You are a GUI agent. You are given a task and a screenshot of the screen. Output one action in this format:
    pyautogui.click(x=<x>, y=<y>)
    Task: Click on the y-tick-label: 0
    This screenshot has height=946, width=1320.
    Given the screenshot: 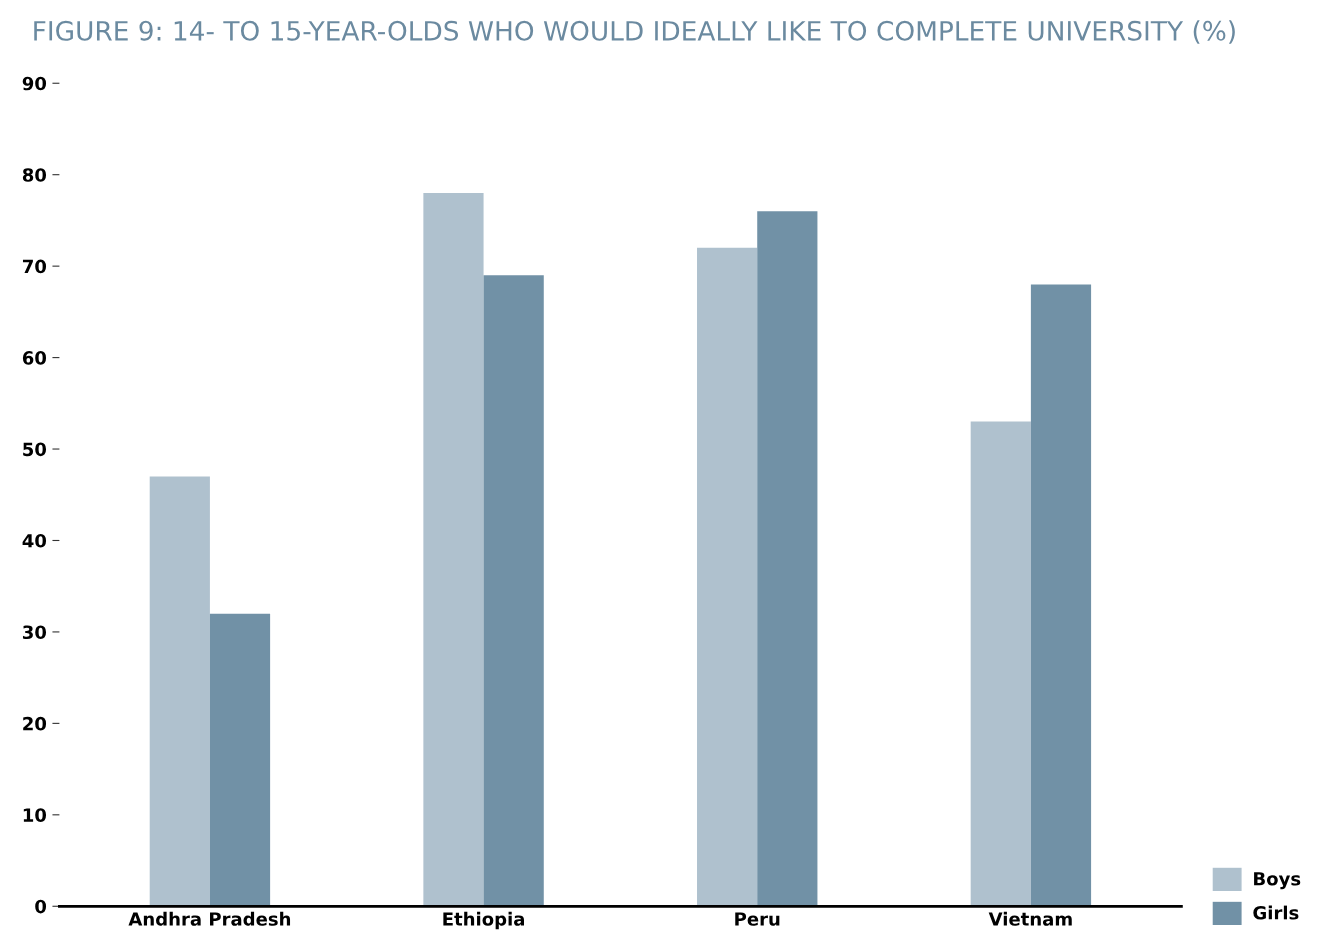 What is the action you would take?
    pyautogui.click(x=41, y=906)
    